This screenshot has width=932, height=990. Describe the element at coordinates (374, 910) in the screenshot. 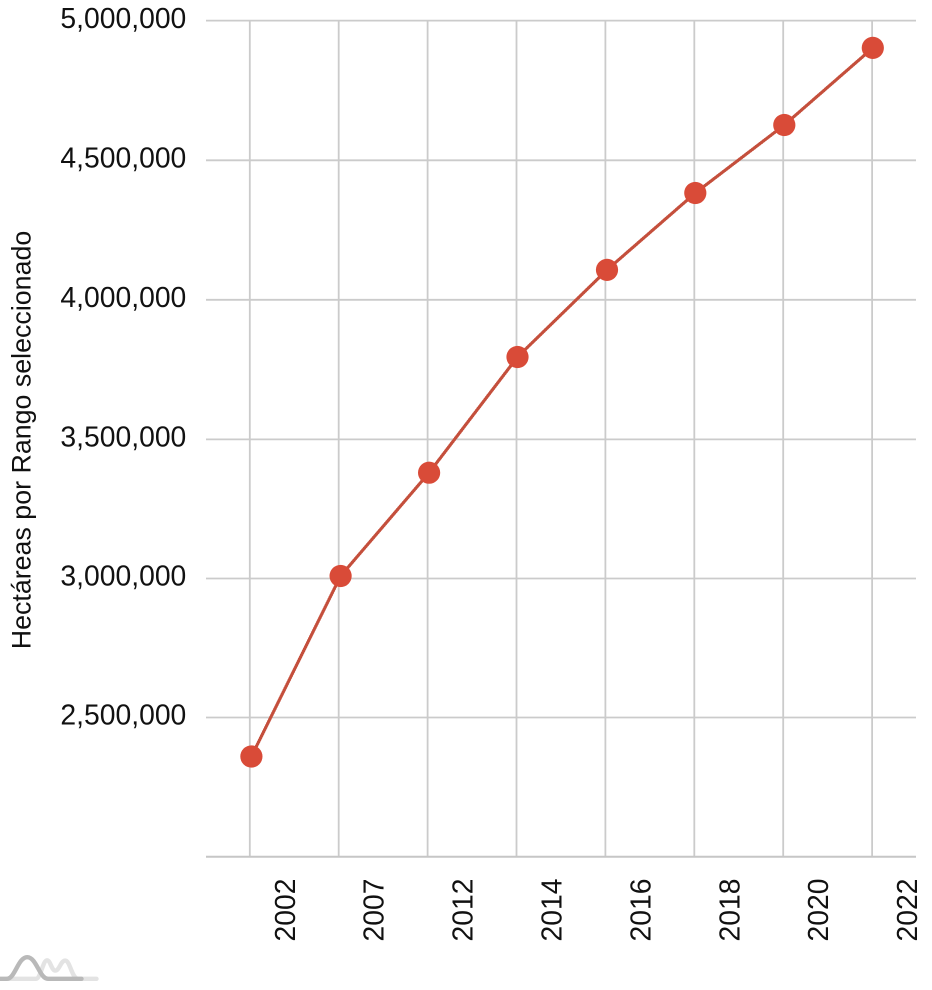

I see `svg-text: 2007` at that location.